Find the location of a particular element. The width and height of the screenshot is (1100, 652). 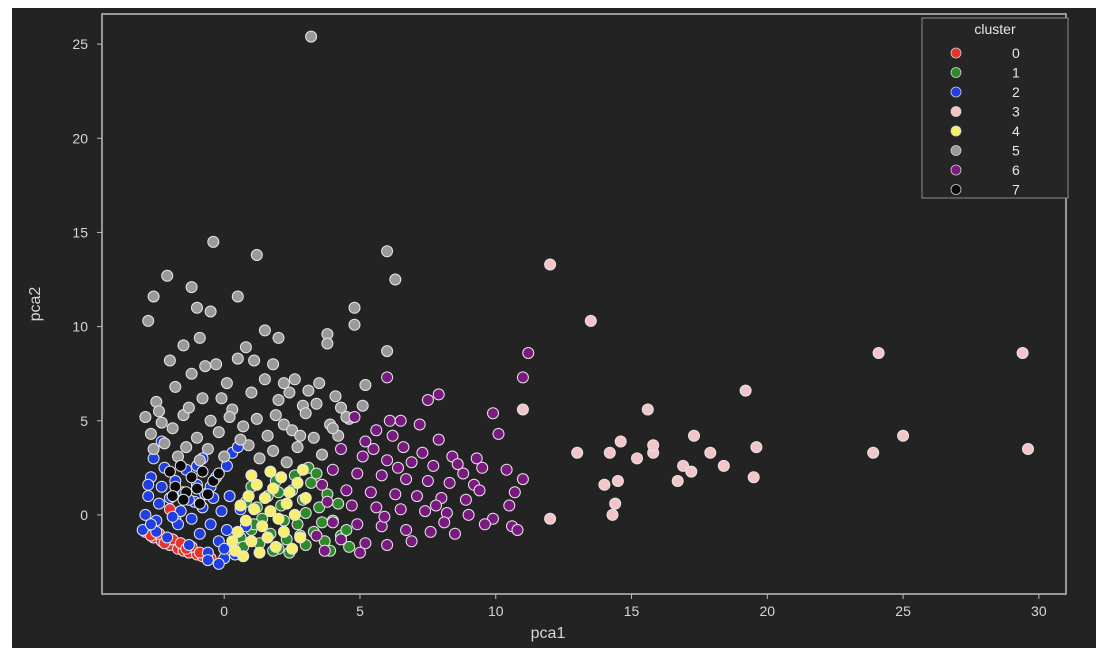

legend-item-1: 1 is located at coordinates (985, 73).